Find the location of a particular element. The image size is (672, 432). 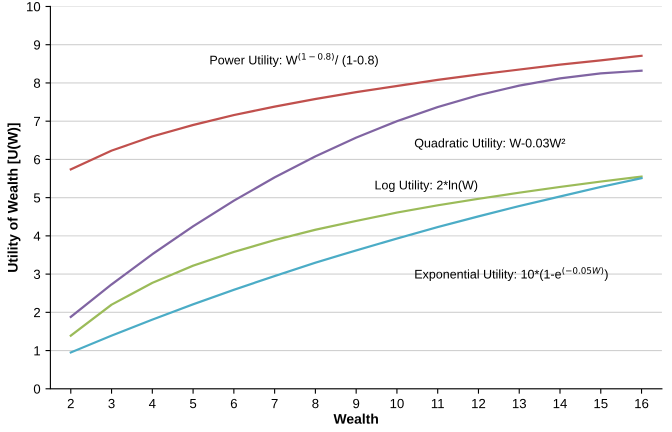

y-axis-title: Utility of Wealth [U(W)] is located at coordinates (14, 197).